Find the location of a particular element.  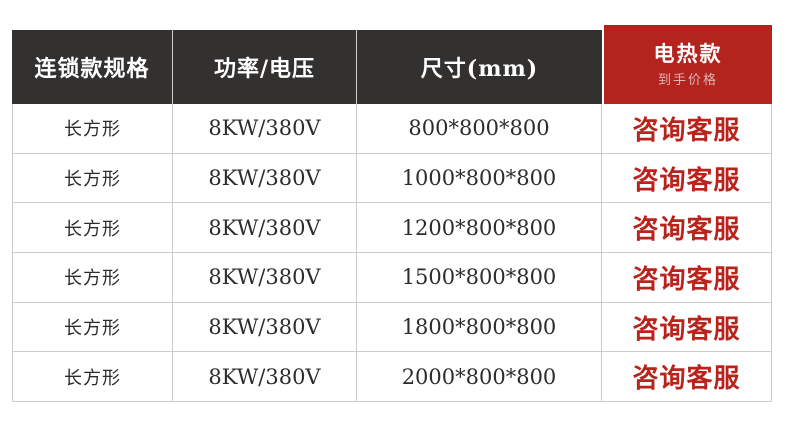

header-cell-specs: 连锁款规格 is located at coordinates (92, 67).